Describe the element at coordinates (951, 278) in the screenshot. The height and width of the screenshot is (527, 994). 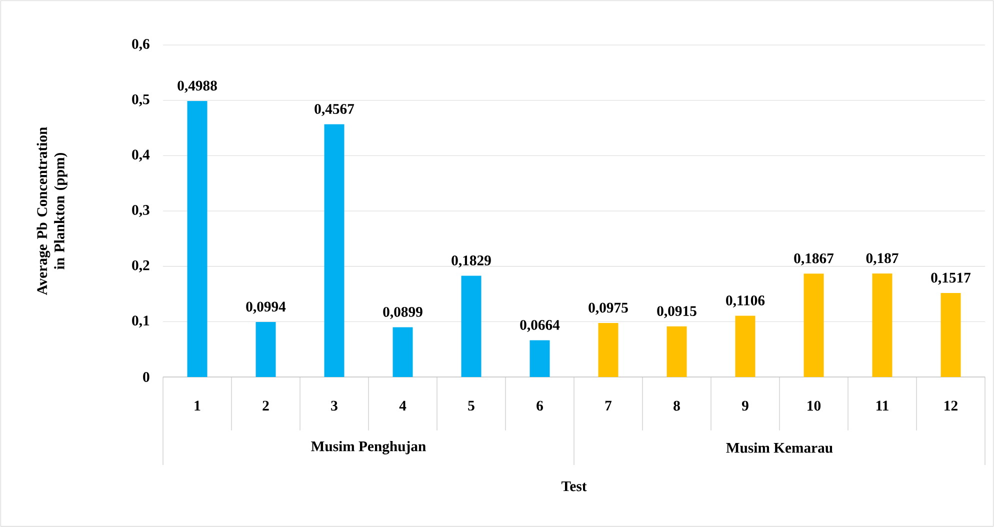
I see `data-label: 0,1517` at that location.